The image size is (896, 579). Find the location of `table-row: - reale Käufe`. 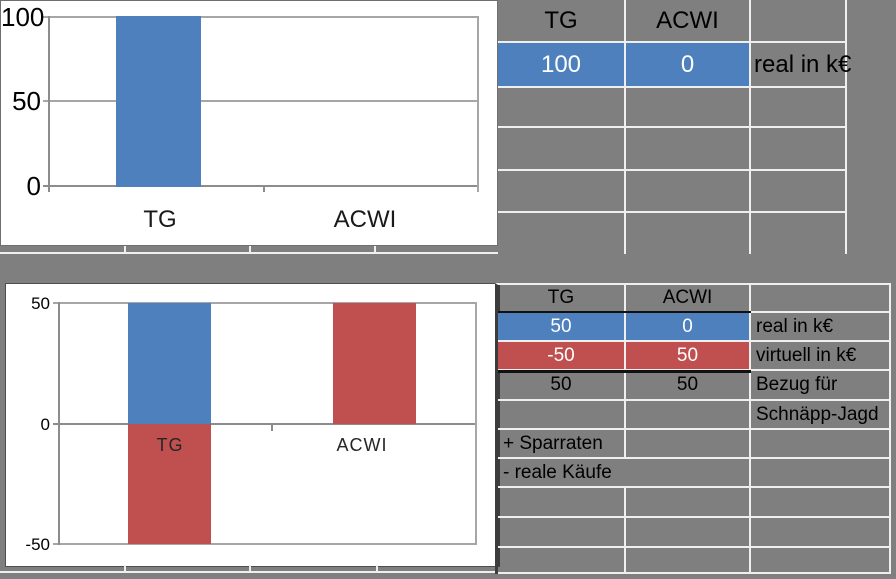

table-row: - reale Käufe is located at coordinates (694, 473).